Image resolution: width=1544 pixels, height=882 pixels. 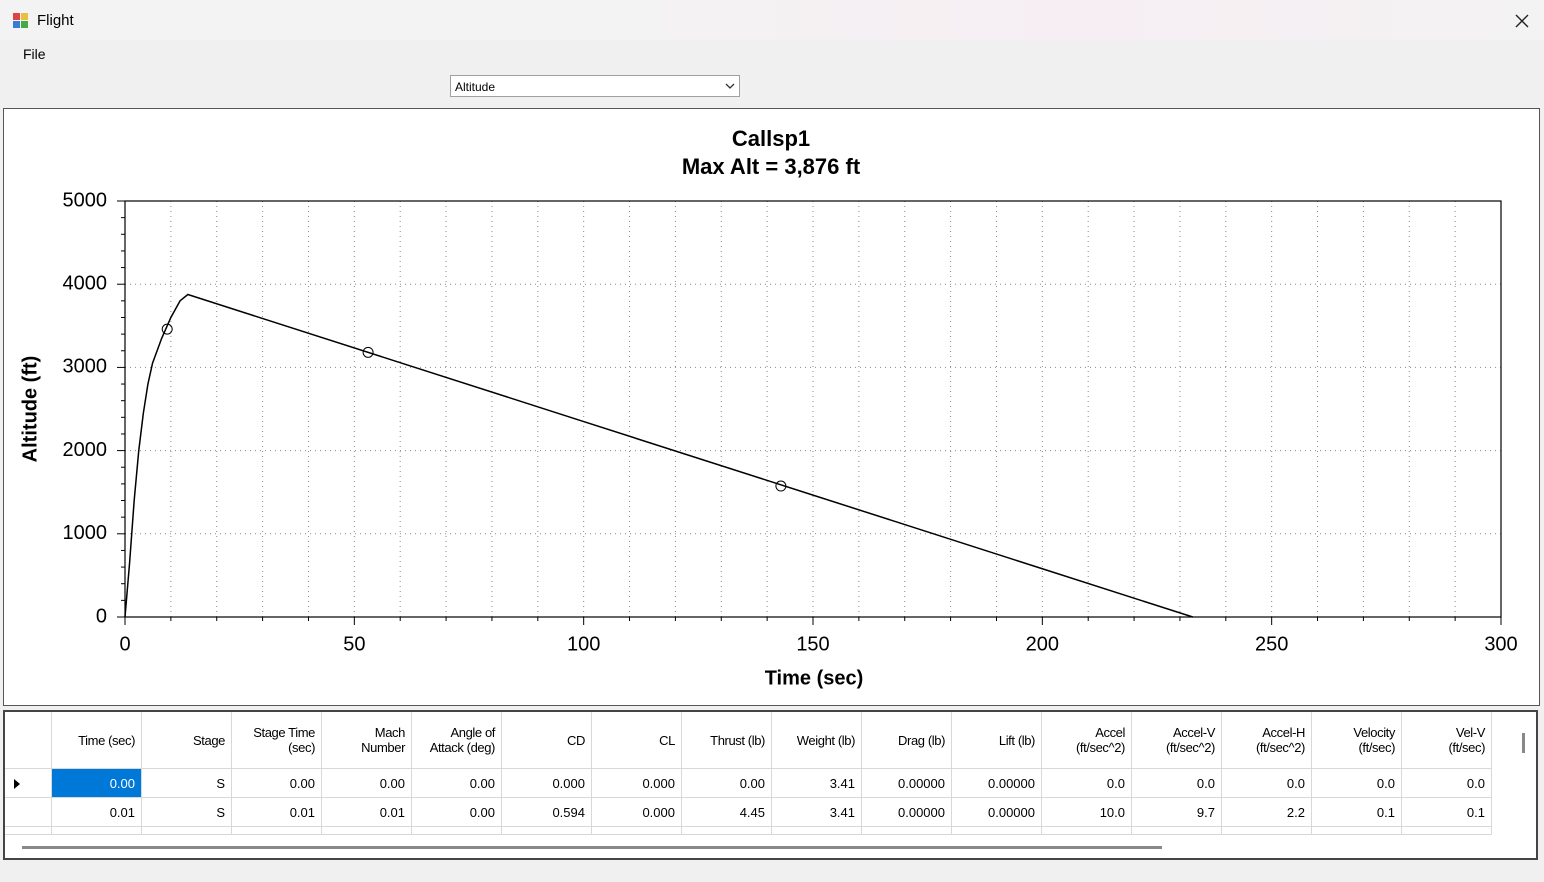 What do you see at coordinates (1177, 740) in the screenshot?
I see `column-header: Accel-V (ft/sec^2)` at bounding box center [1177, 740].